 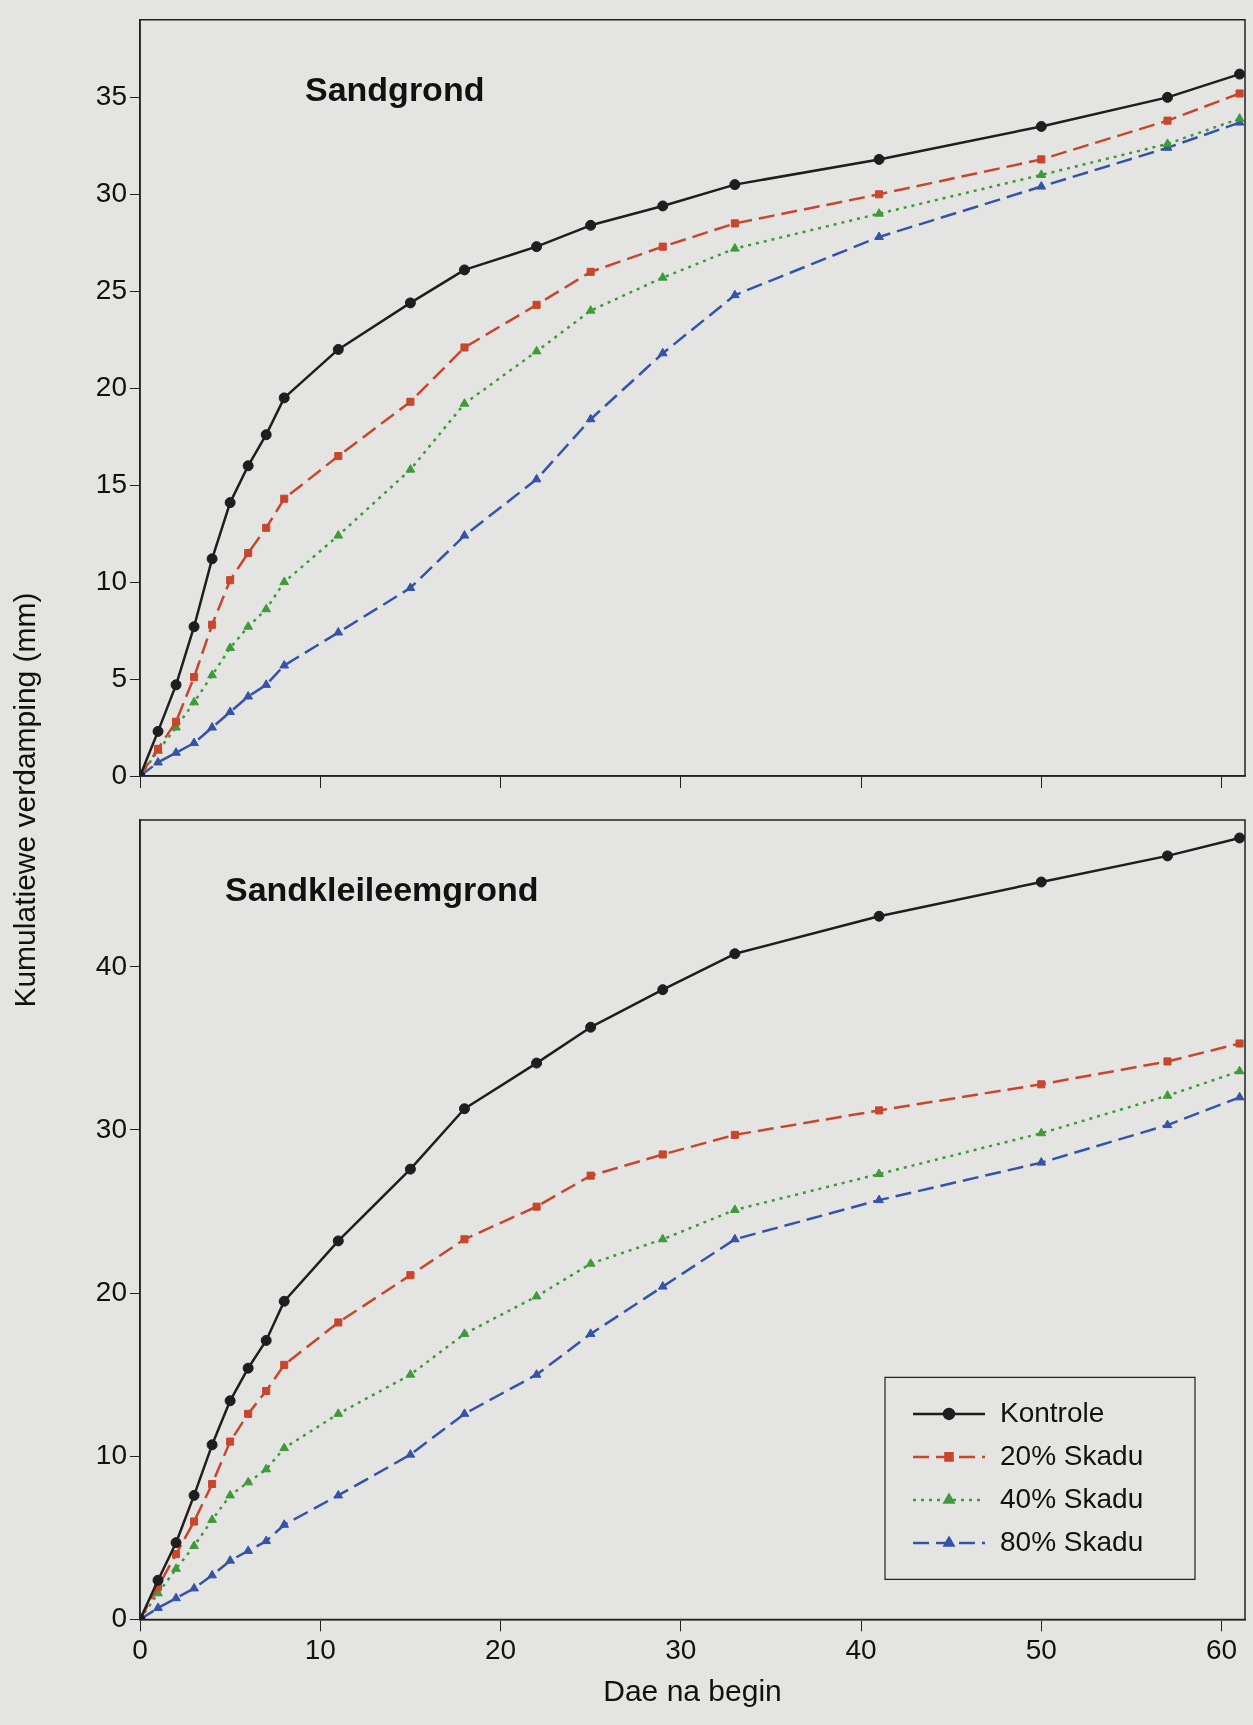 What do you see at coordinates (1221, 1649) in the screenshot?
I see `x-tick-label: 60` at bounding box center [1221, 1649].